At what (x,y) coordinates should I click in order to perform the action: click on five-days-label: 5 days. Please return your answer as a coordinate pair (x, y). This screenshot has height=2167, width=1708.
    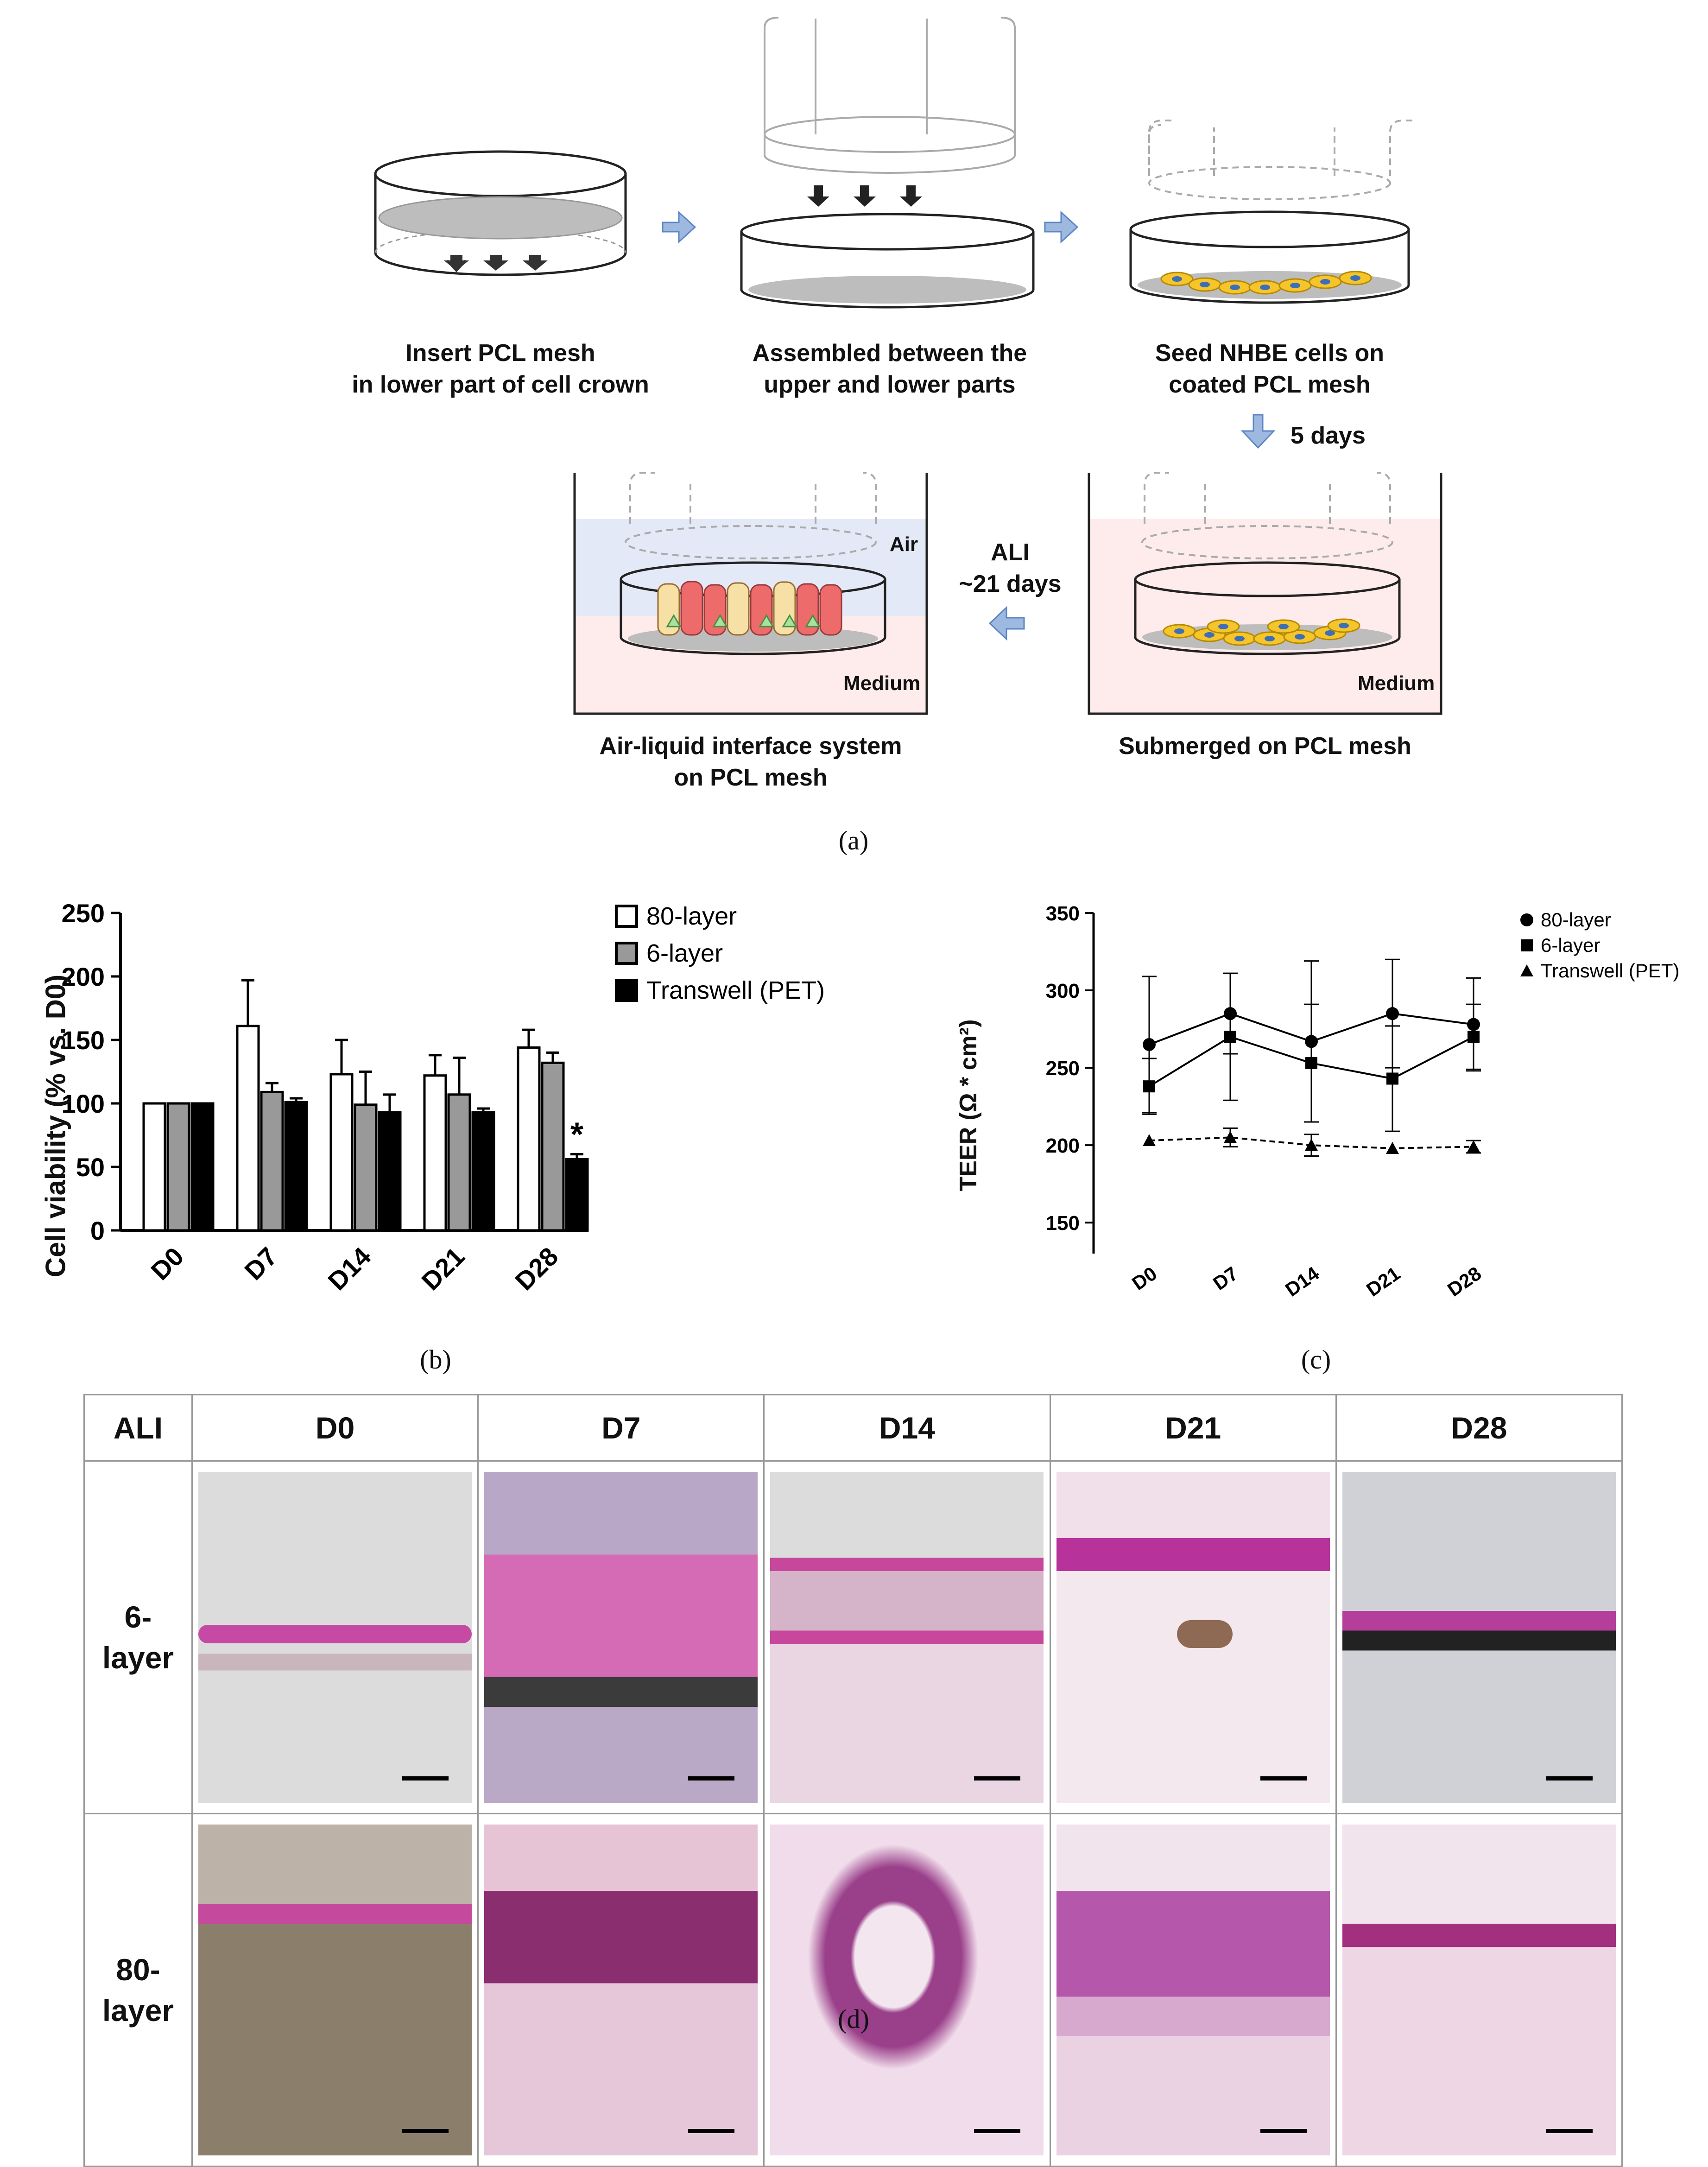
    Looking at the image, I should click on (1328, 435).